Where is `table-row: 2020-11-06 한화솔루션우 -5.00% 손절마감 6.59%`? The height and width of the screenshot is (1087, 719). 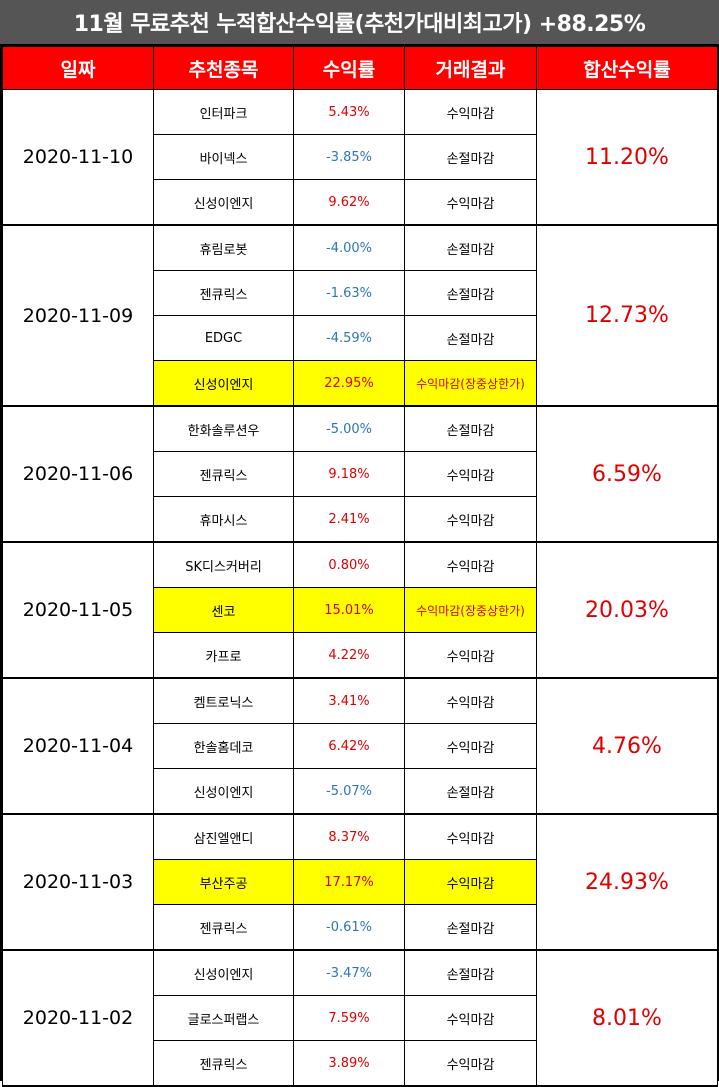
table-row: 2020-11-06 한화솔루션우 -5.00% 손절마감 6.59% is located at coordinates (360, 474).